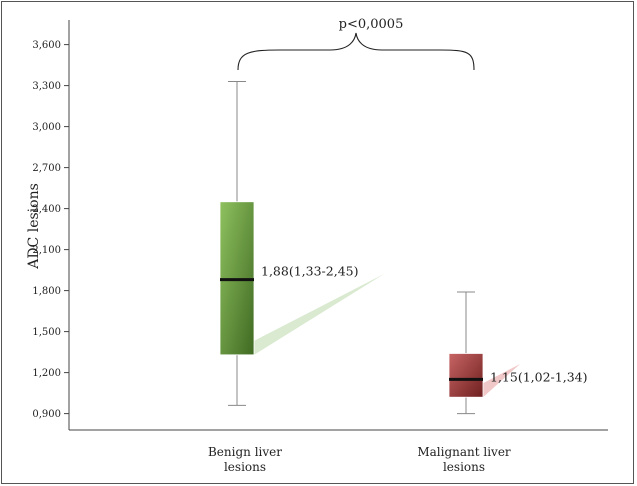 This screenshot has height=486, width=637. Describe the element at coordinates (46, 127) in the screenshot. I see `y-tick-label: 3,000` at that location.